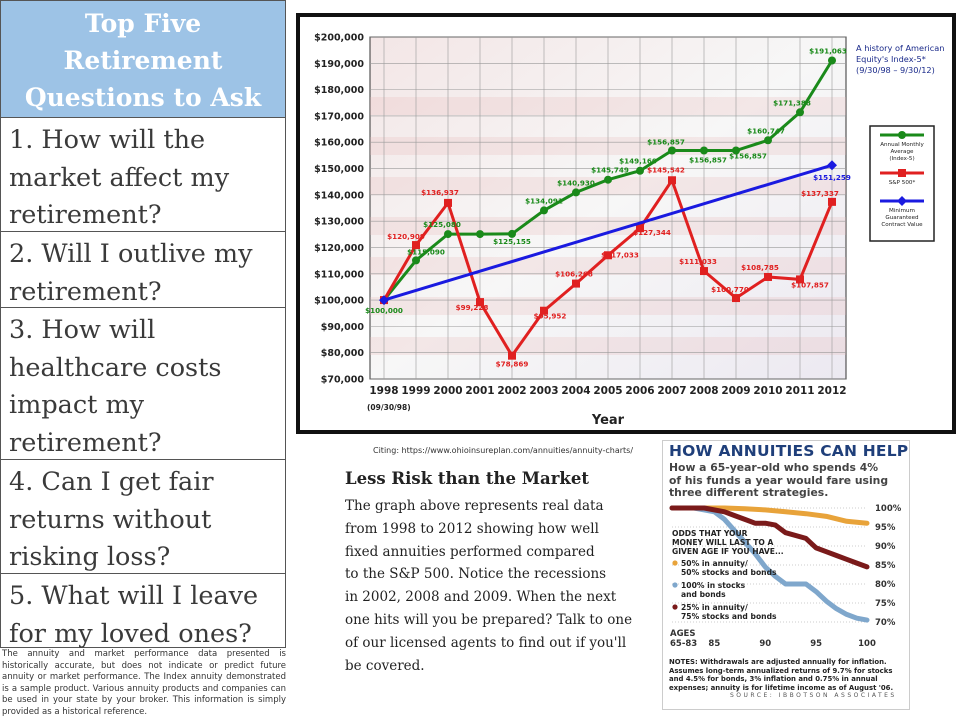  Describe the element at coordinates (550, 316) in the screenshot. I see `data-label: $95,952` at that location.